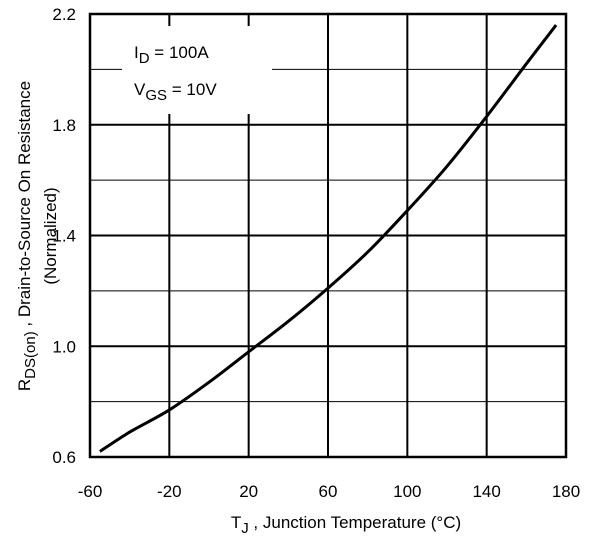 The image size is (597, 542). I want to click on x-tick-label: -20, so click(169, 491).